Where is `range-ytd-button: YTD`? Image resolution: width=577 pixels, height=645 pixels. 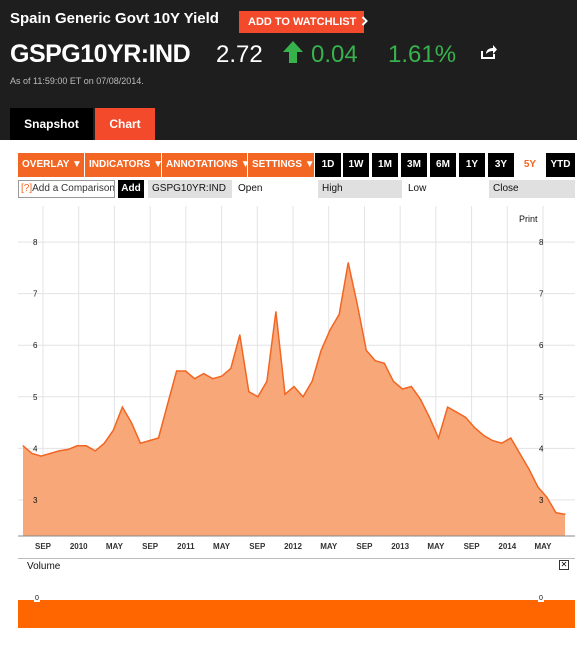 range-ytd-button: YTD is located at coordinates (560, 165).